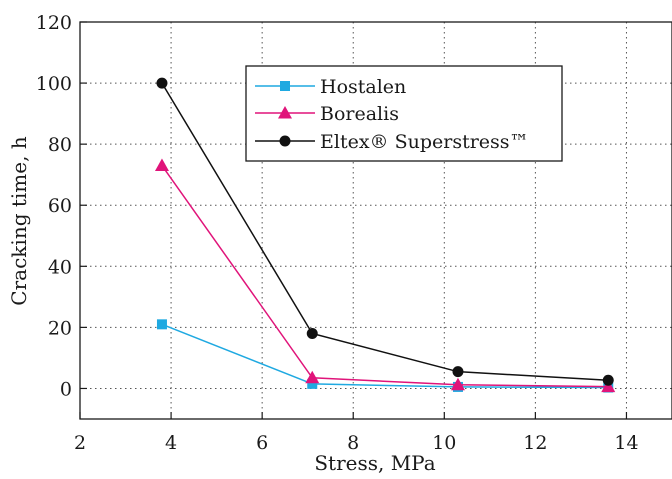 Image resolution: width=672 pixels, height=479 pixels. I want to click on y-tick-label: 20, so click(60, 328).